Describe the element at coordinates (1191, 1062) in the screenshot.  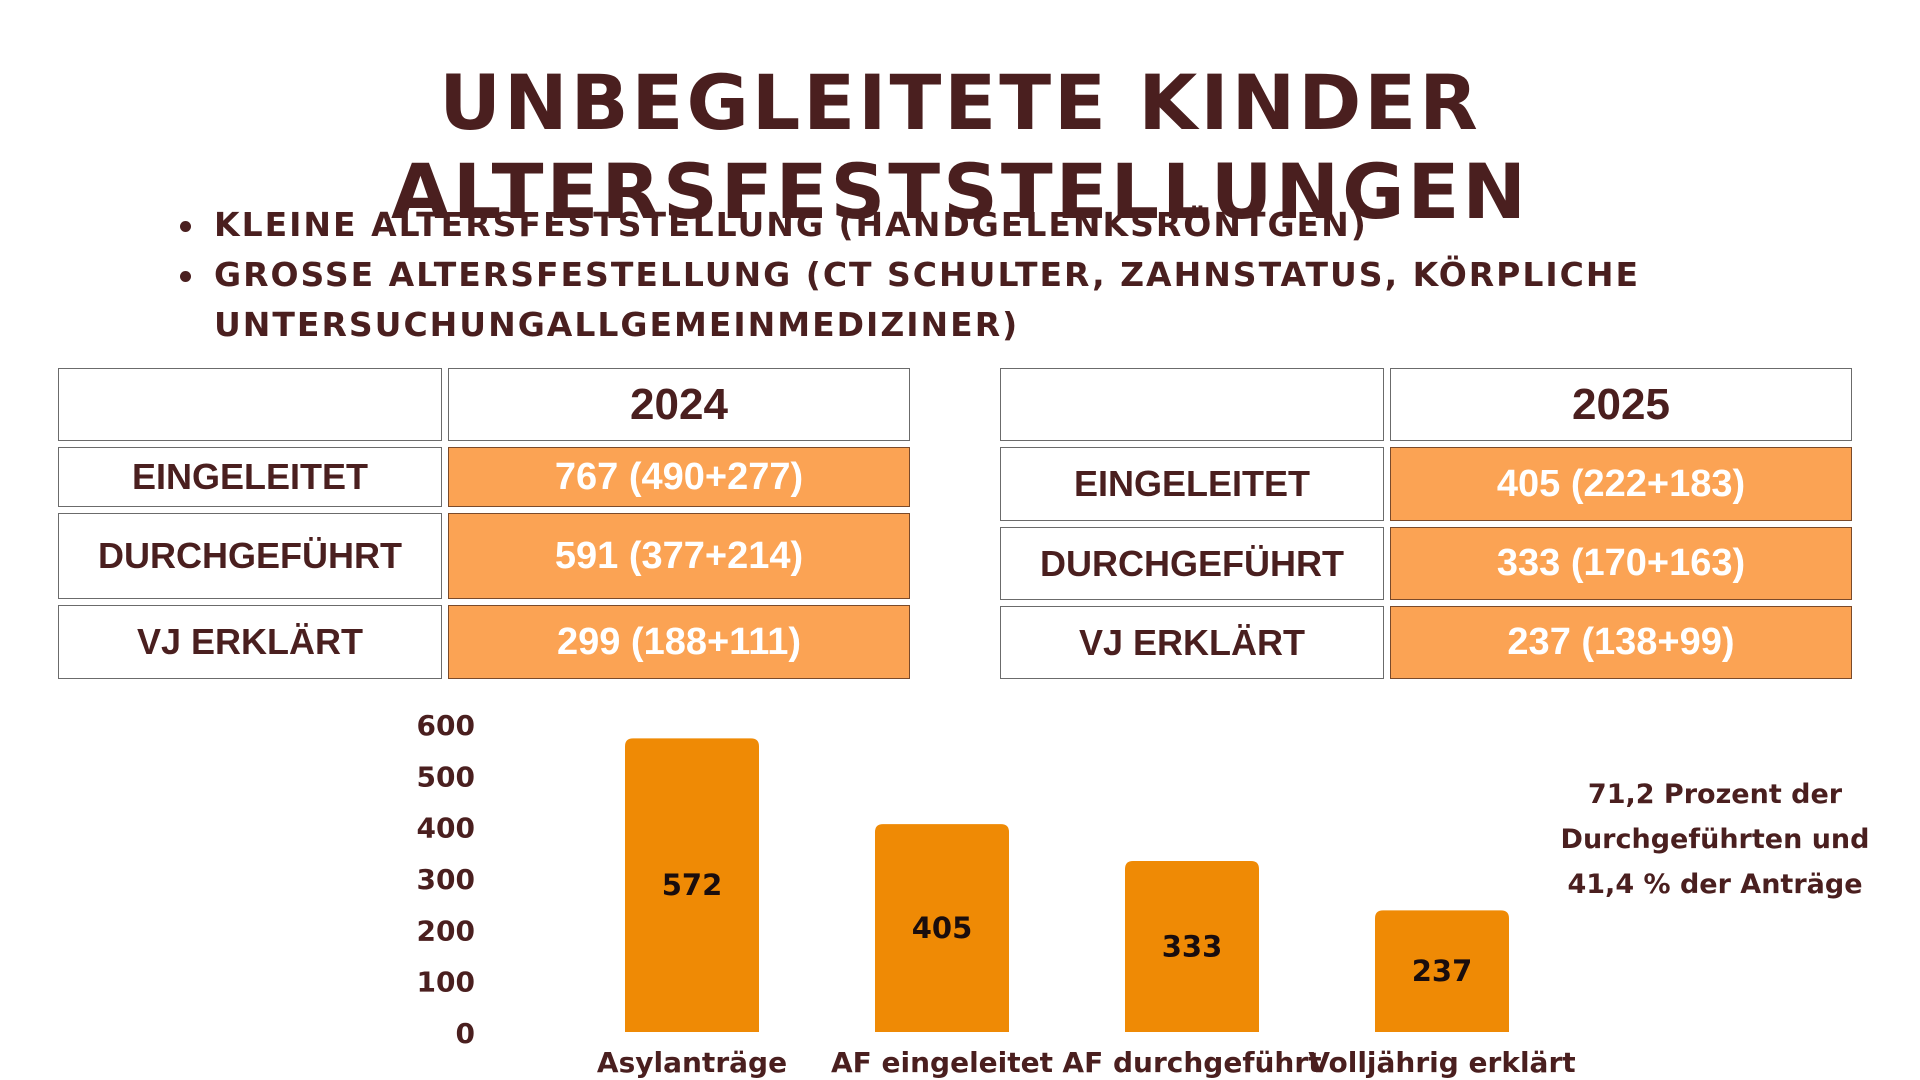
I see `x-category-label: AF durchgeführt` at that location.